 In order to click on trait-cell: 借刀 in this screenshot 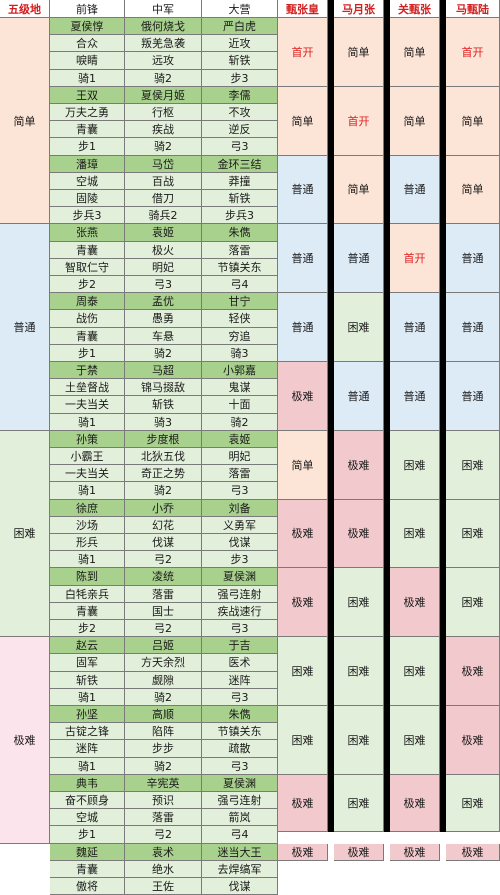, I will do `click(163, 199)`.